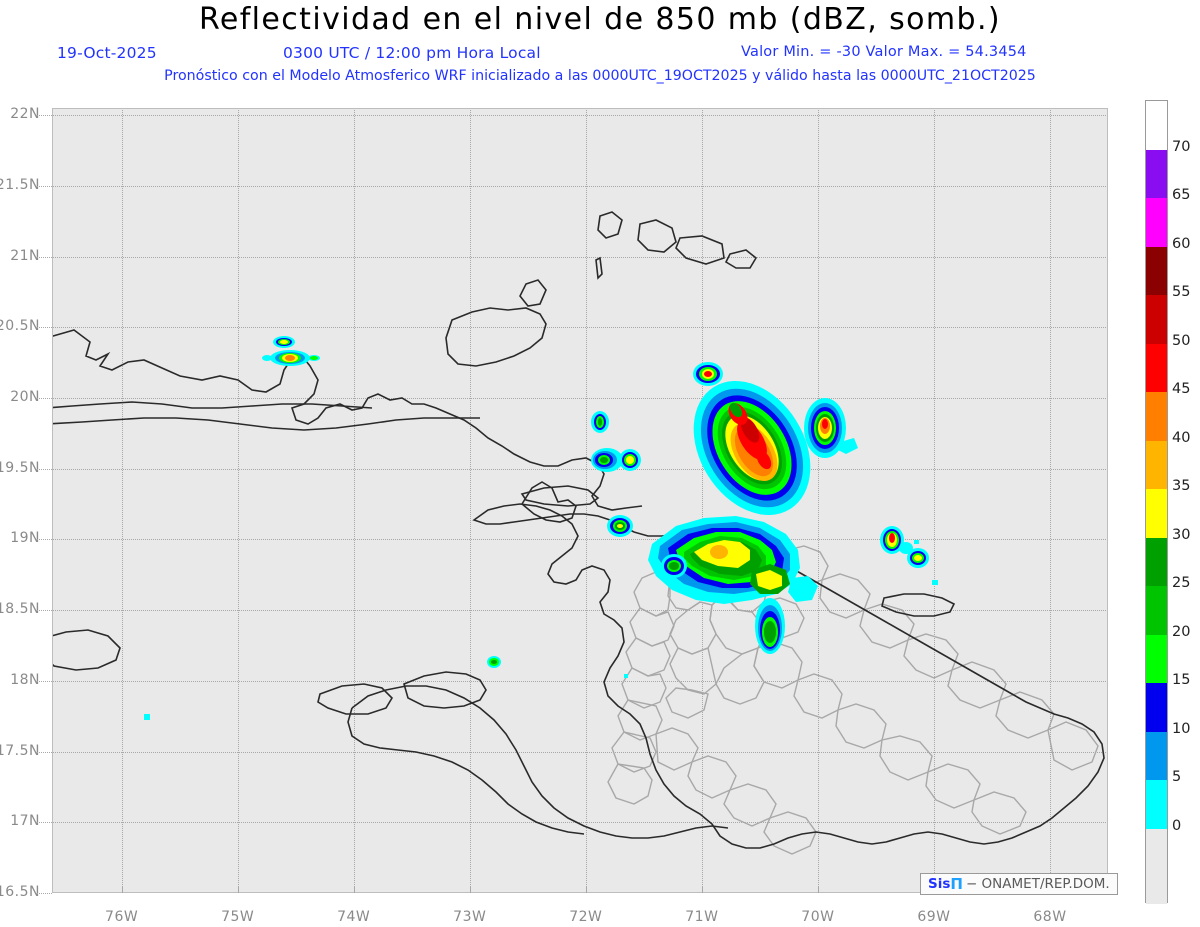  I want to click on colorbar-tick-label: 25, so click(1181, 583).